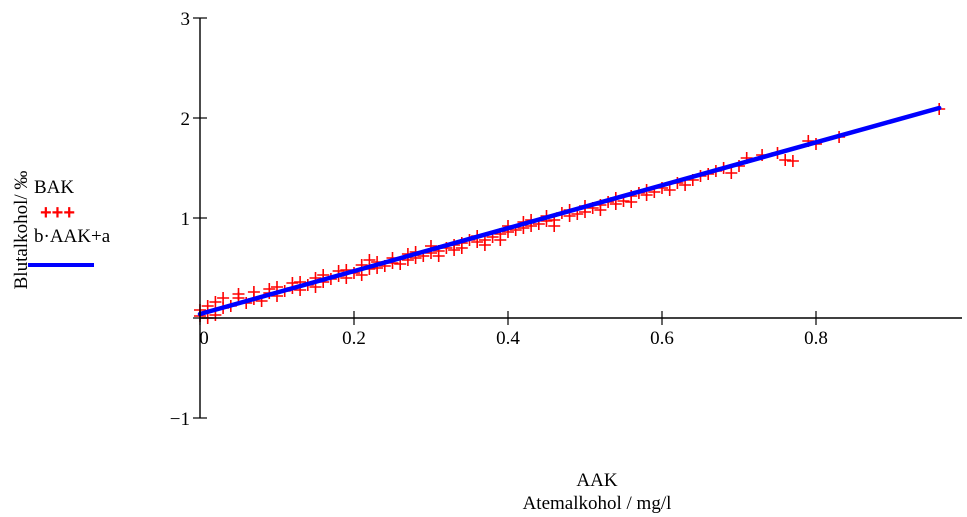 This screenshot has width=967, height=517. I want to click on legend-marker-bak: +++, so click(57, 213).